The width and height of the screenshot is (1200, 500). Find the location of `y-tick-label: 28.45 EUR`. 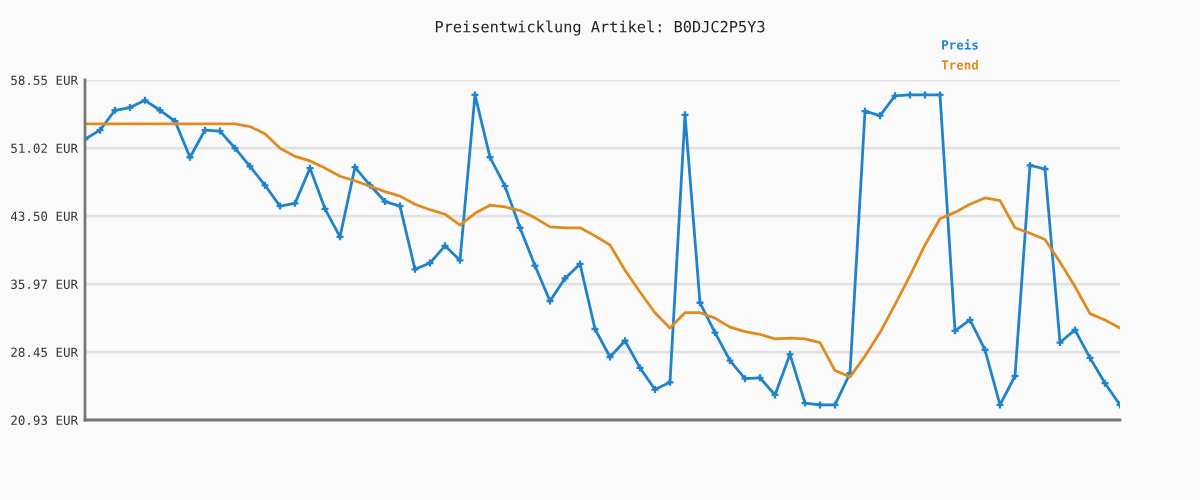

y-tick-label: 28.45 EUR is located at coordinates (45, 352).